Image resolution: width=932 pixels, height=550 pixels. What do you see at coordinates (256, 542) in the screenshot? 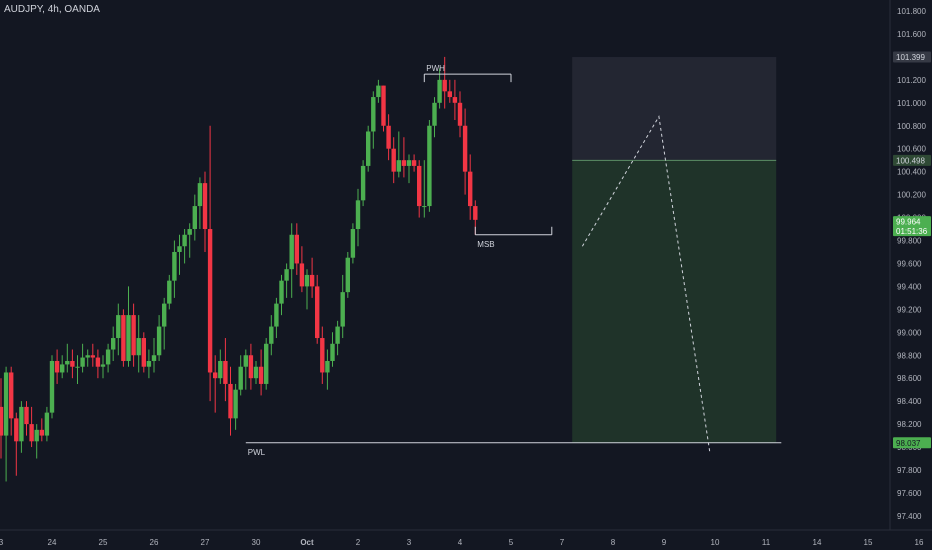
I see `time-tick-label: 30` at bounding box center [256, 542].